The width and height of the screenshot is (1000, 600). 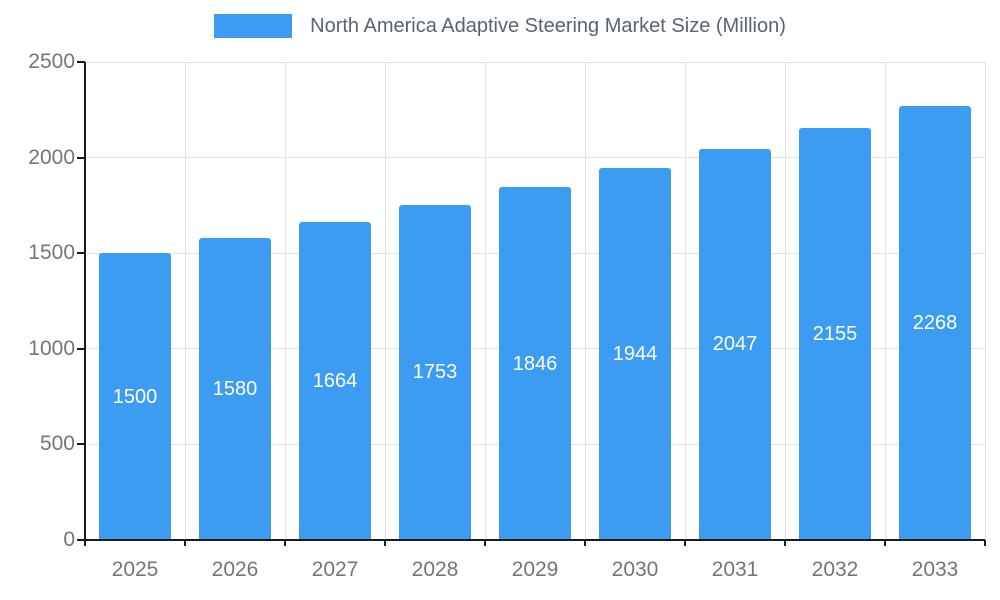 I want to click on bar-value-label: 2047, so click(x=735, y=344).